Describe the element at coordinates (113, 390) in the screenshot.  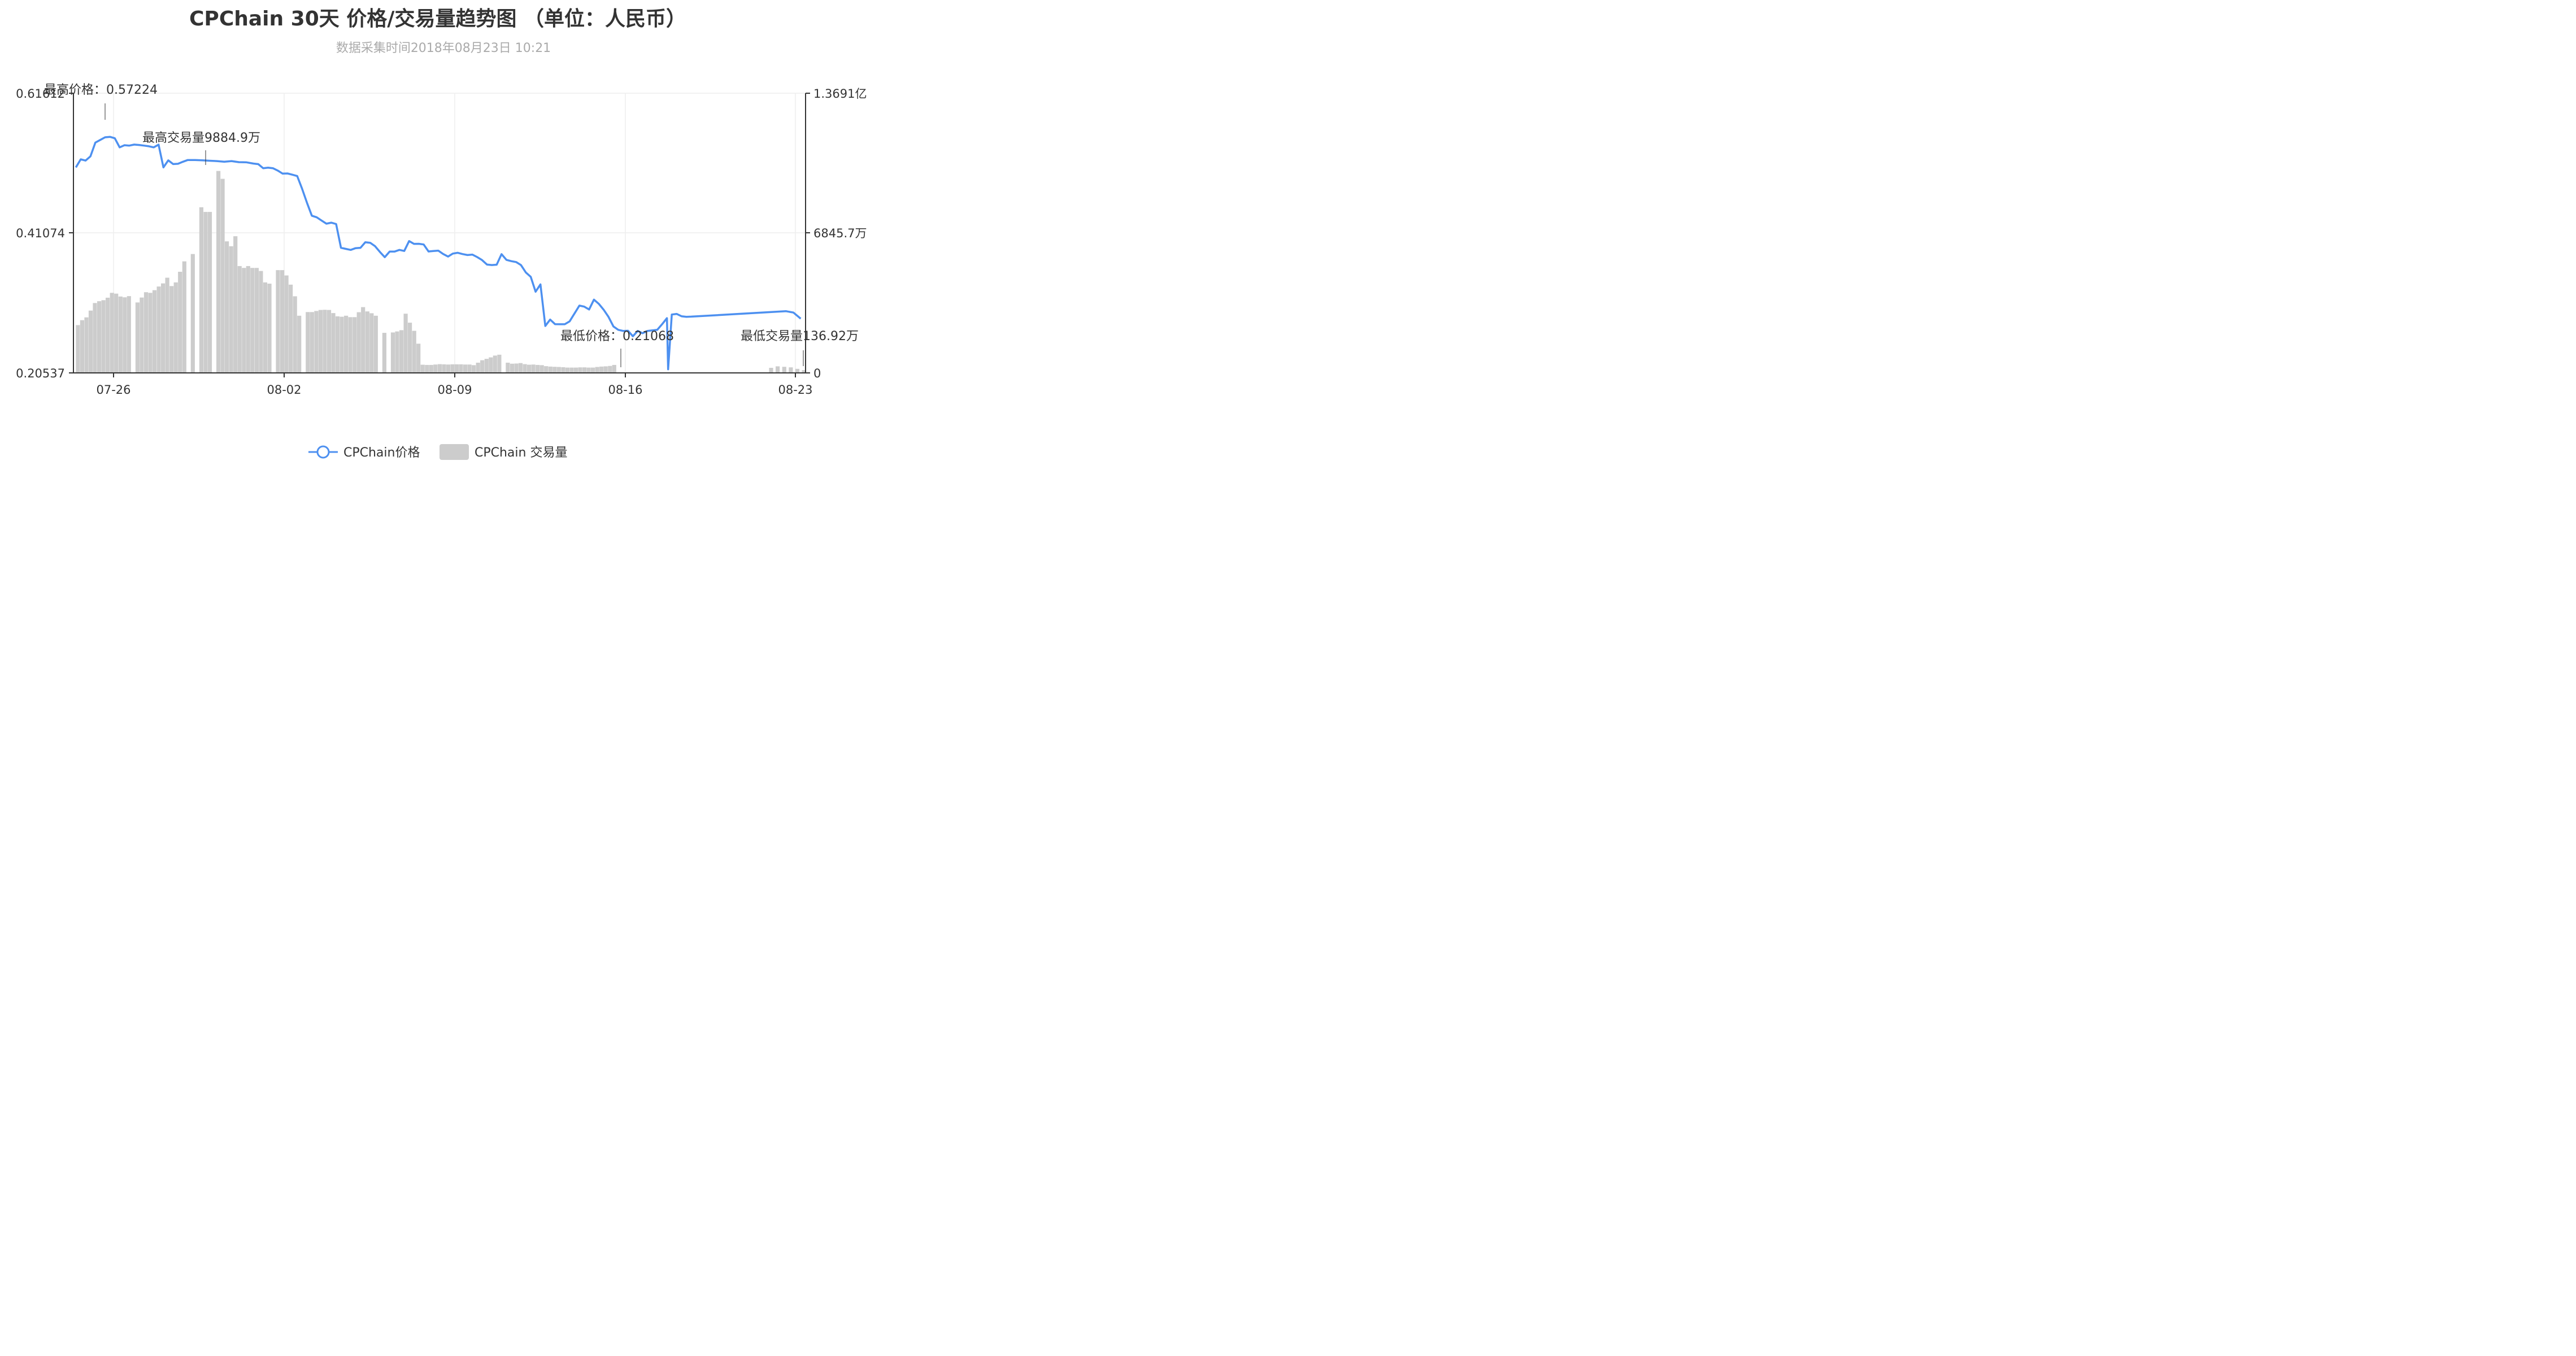
I see `x-tick-label: 07-26` at that location.